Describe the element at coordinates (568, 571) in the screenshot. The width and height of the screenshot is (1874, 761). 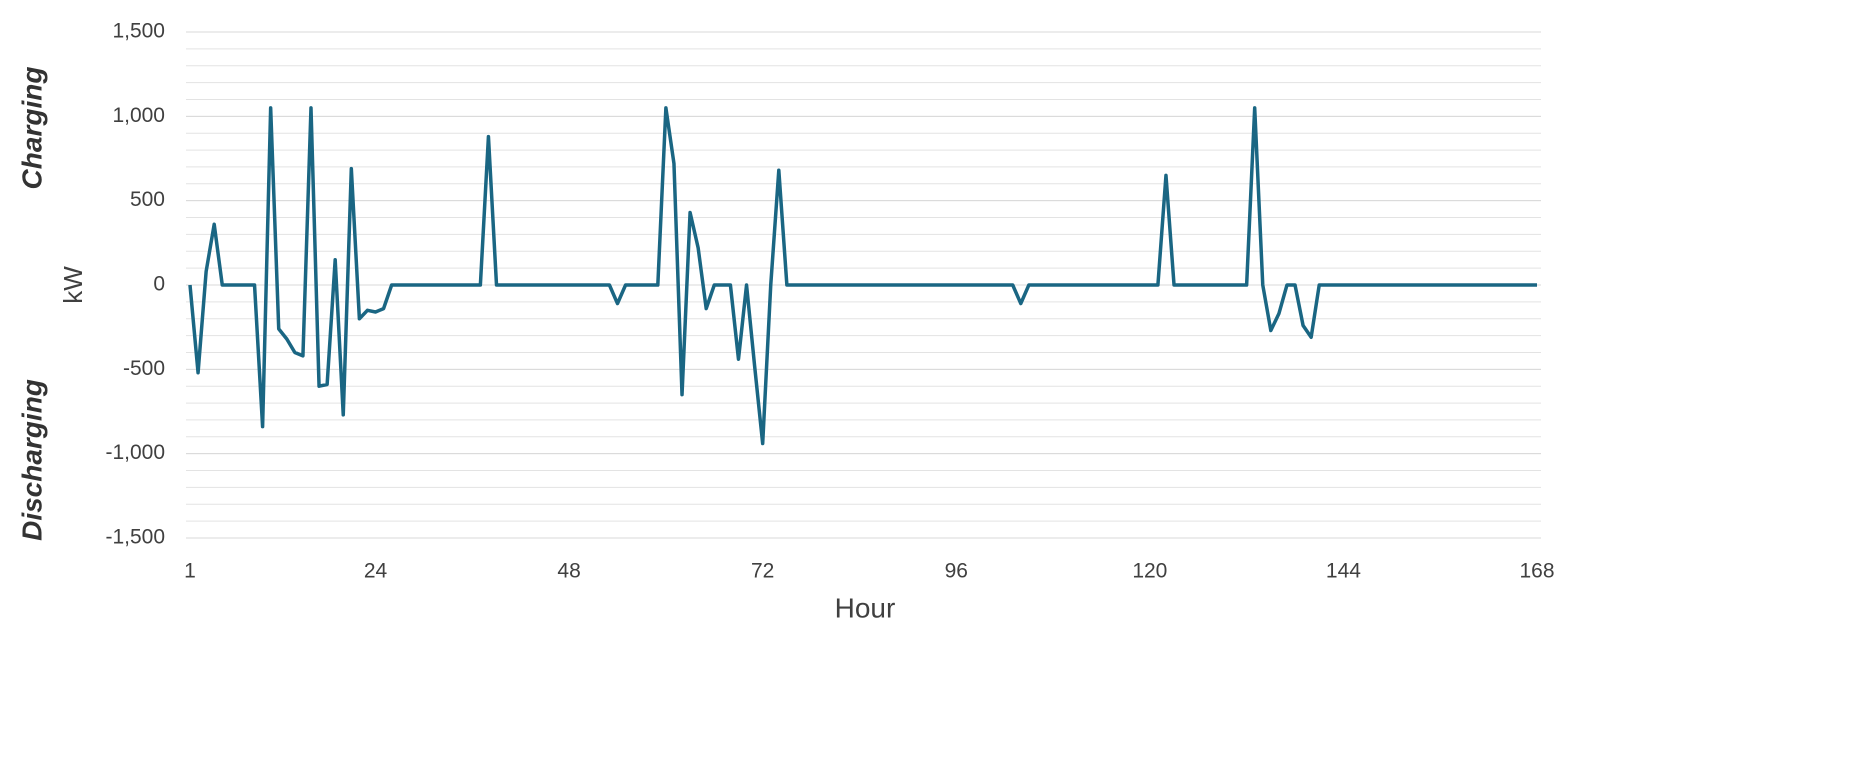
I see `x-tick-label: 48` at that location.